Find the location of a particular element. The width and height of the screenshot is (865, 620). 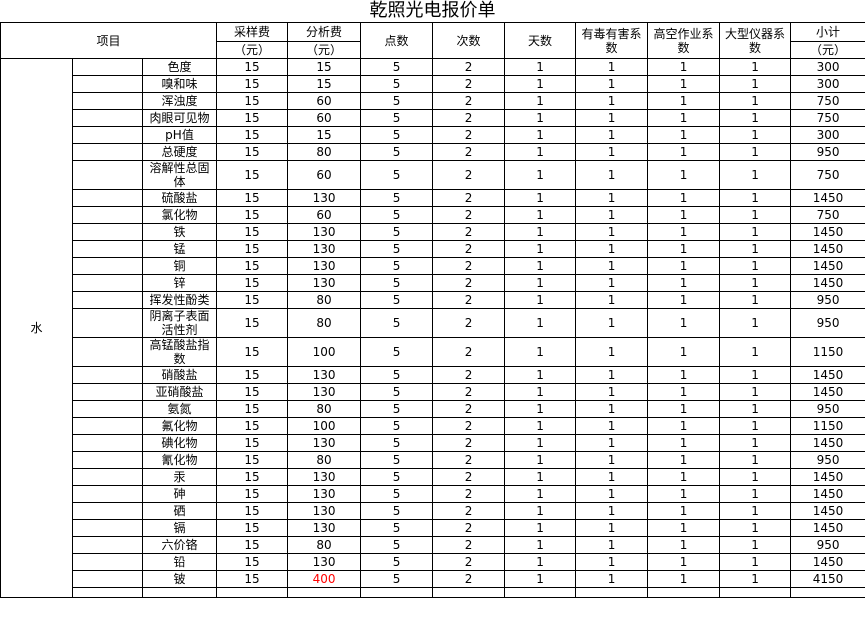

cell-item: 挥发性酚类 is located at coordinates (179, 300).